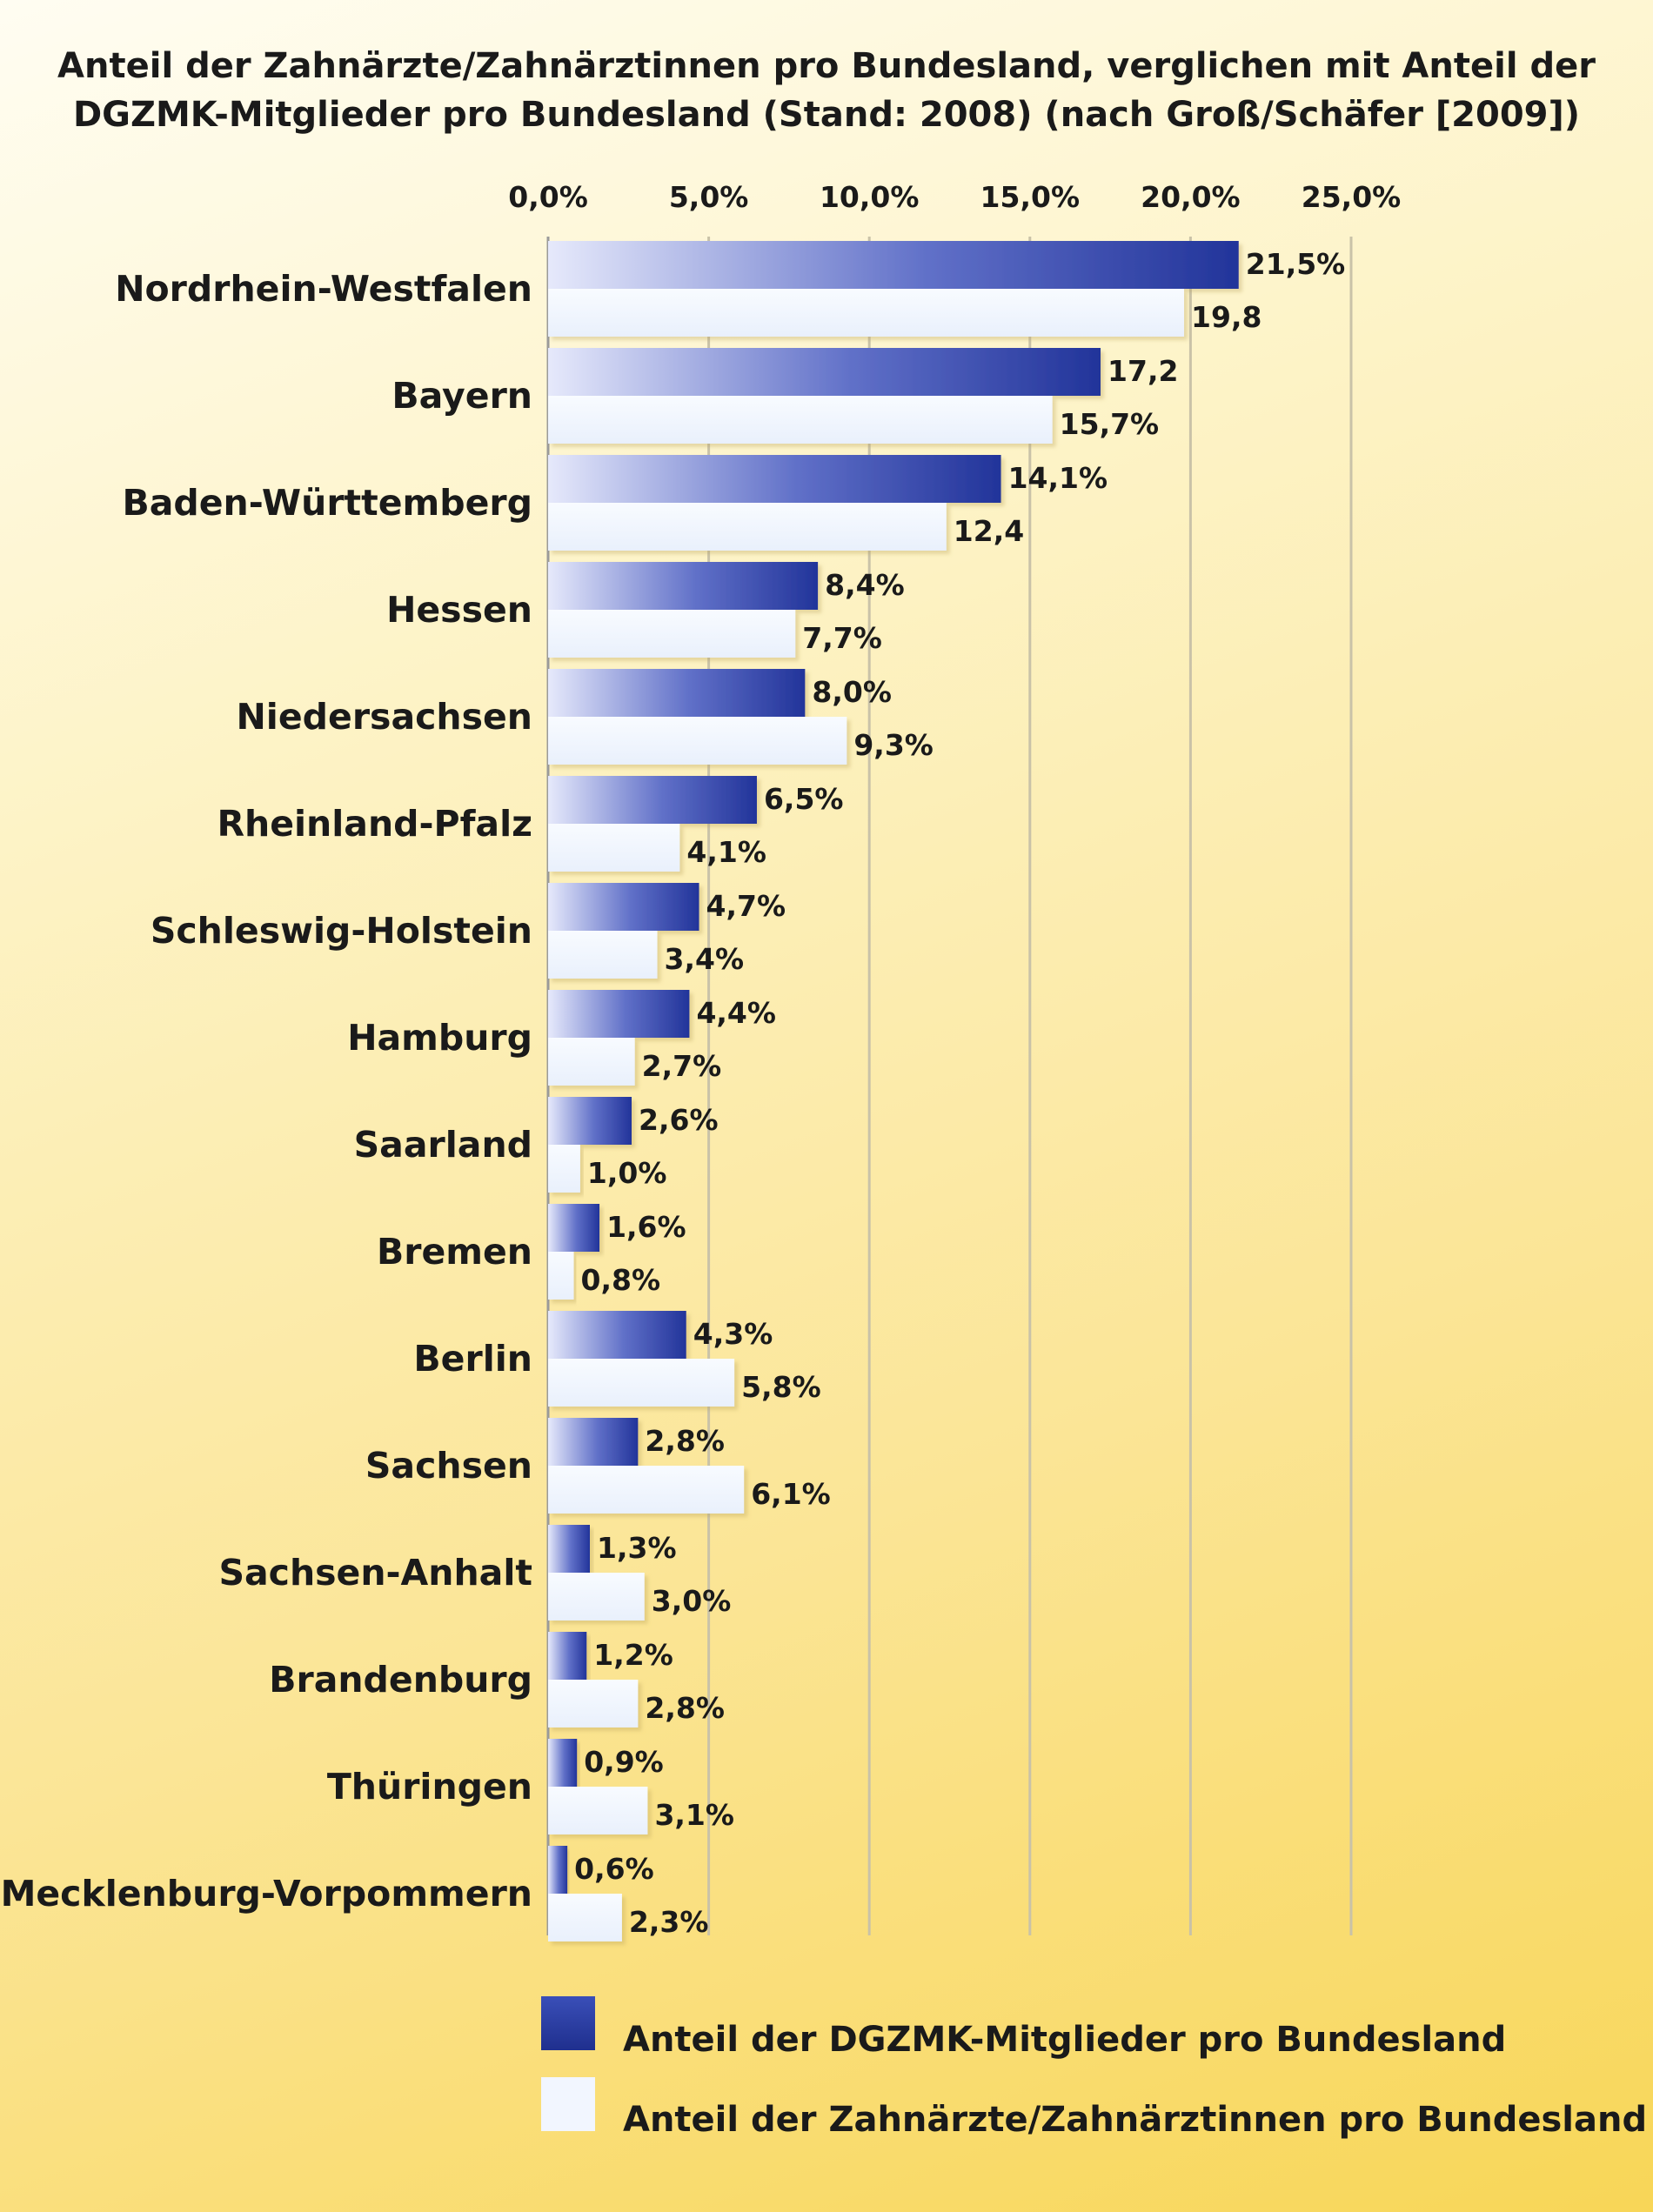 The width and height of the screenshot is (1653, 2212). Describe the element at coordinates (679, 1120) in the screenshot. I see `value-label-dgzmk: 2,6%` at that location.